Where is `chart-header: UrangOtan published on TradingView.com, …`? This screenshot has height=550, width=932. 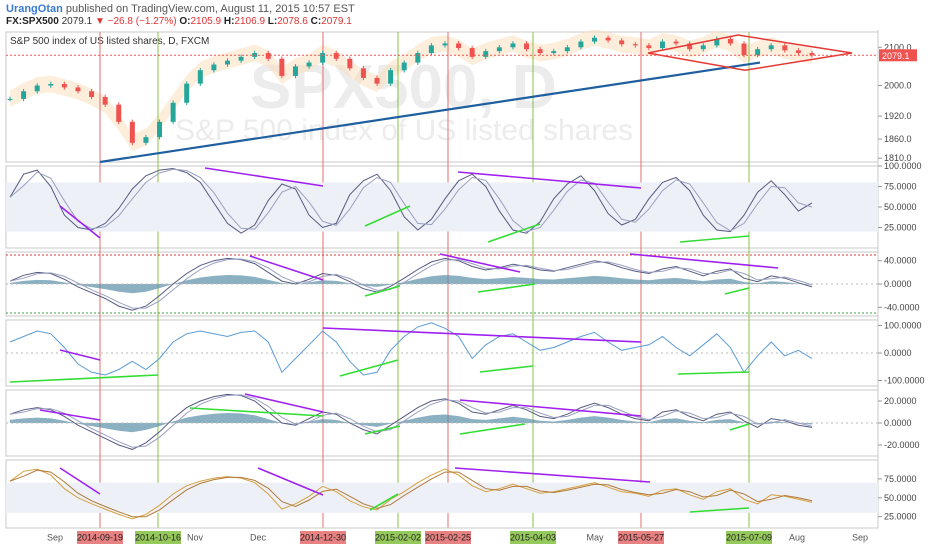 chart-header: UrangOtan published on TradingView.com, … is located at coordinates (466, 15).